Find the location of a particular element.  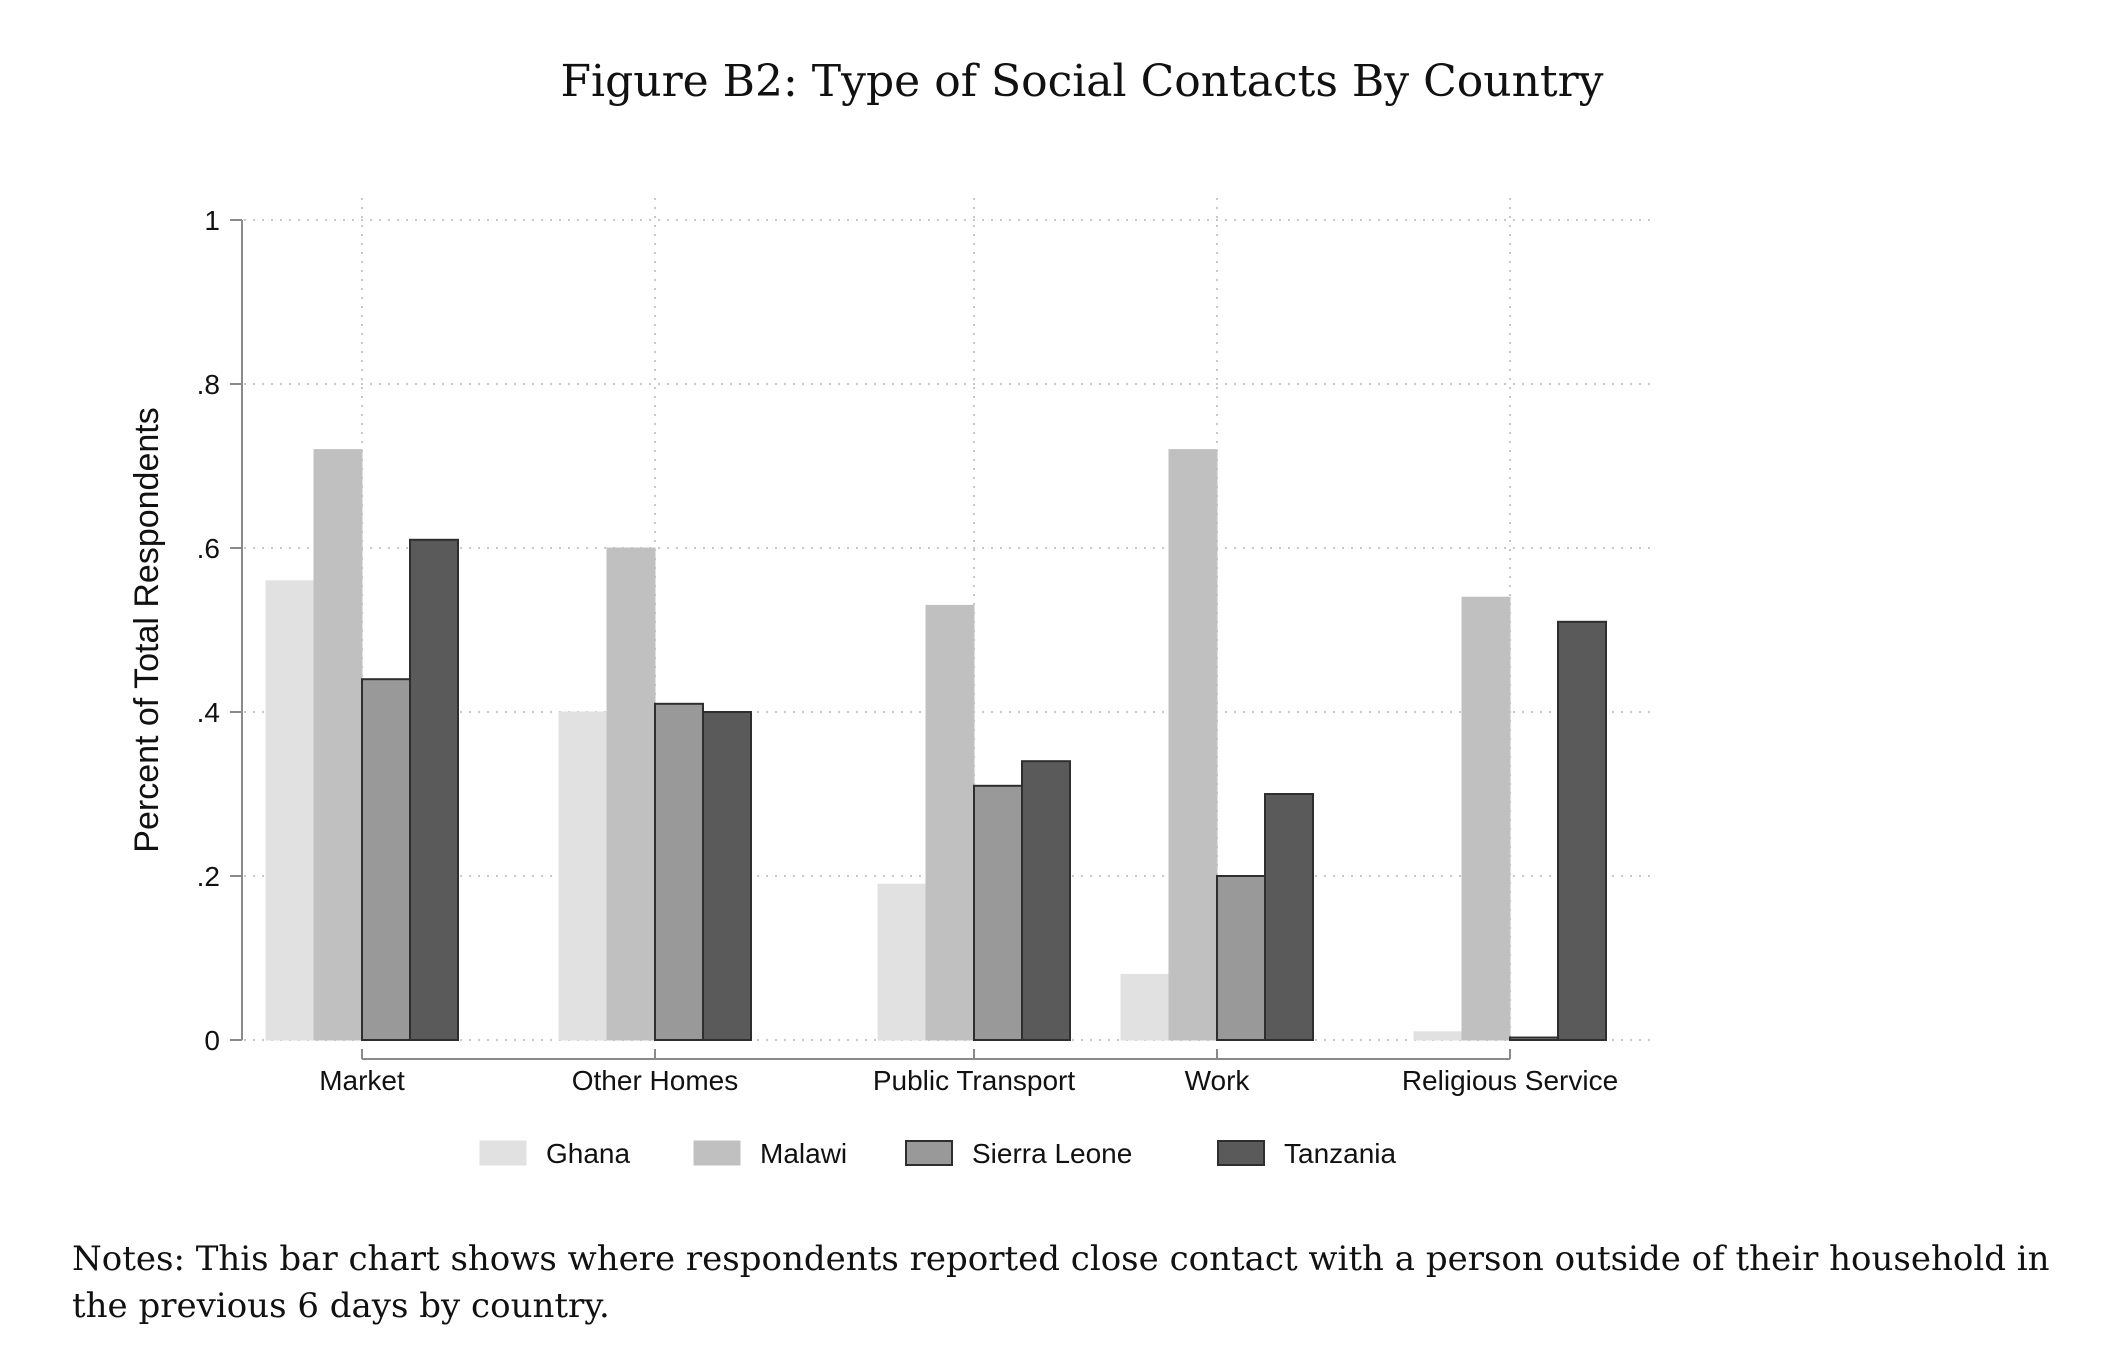

y-tick-label: .4 is located at coordinates (208, 712).